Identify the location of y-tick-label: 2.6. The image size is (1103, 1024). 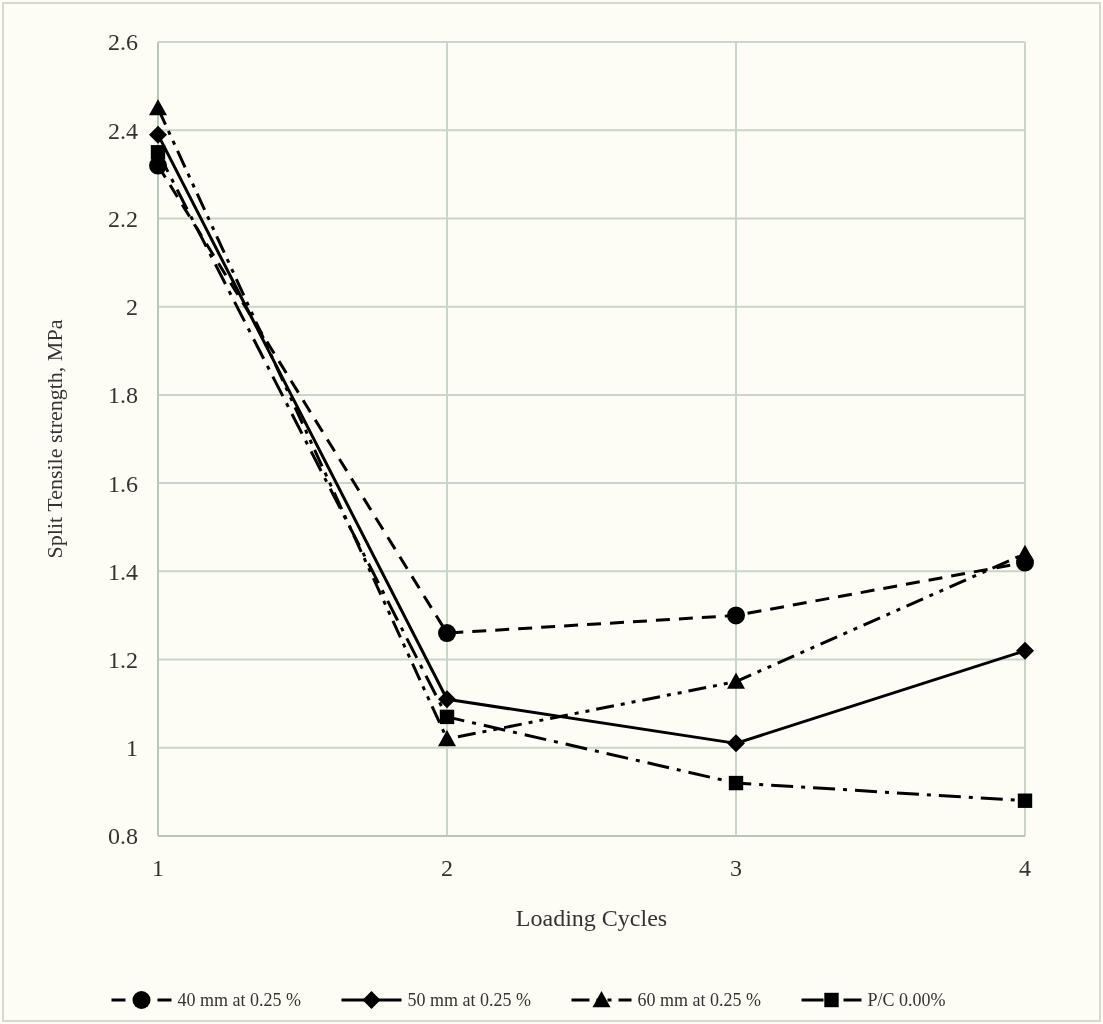
(123, 42).